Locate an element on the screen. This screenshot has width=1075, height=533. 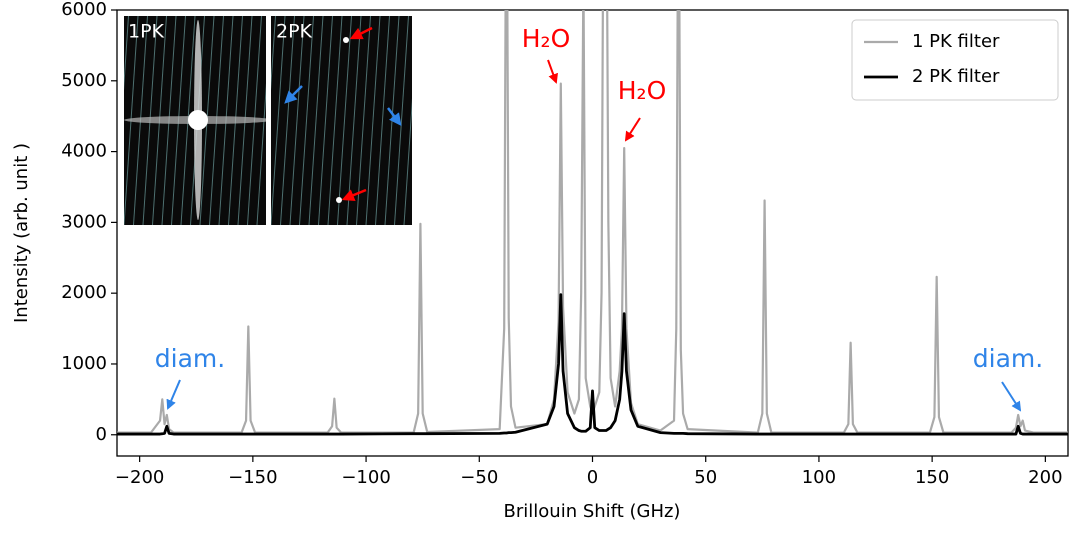
y-tick-label: 1000 is located at coordinates (84, 363).